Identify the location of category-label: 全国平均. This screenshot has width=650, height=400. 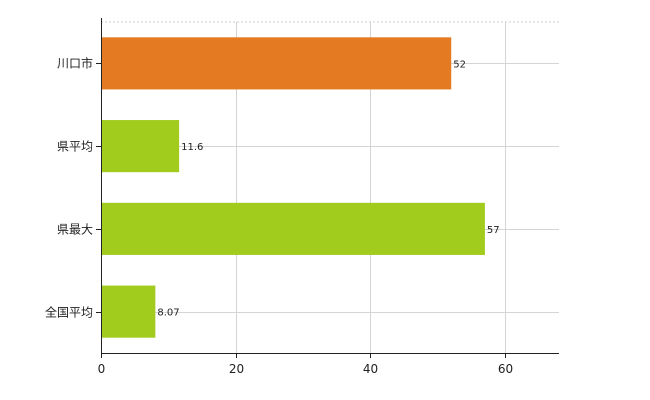
(69, 312).